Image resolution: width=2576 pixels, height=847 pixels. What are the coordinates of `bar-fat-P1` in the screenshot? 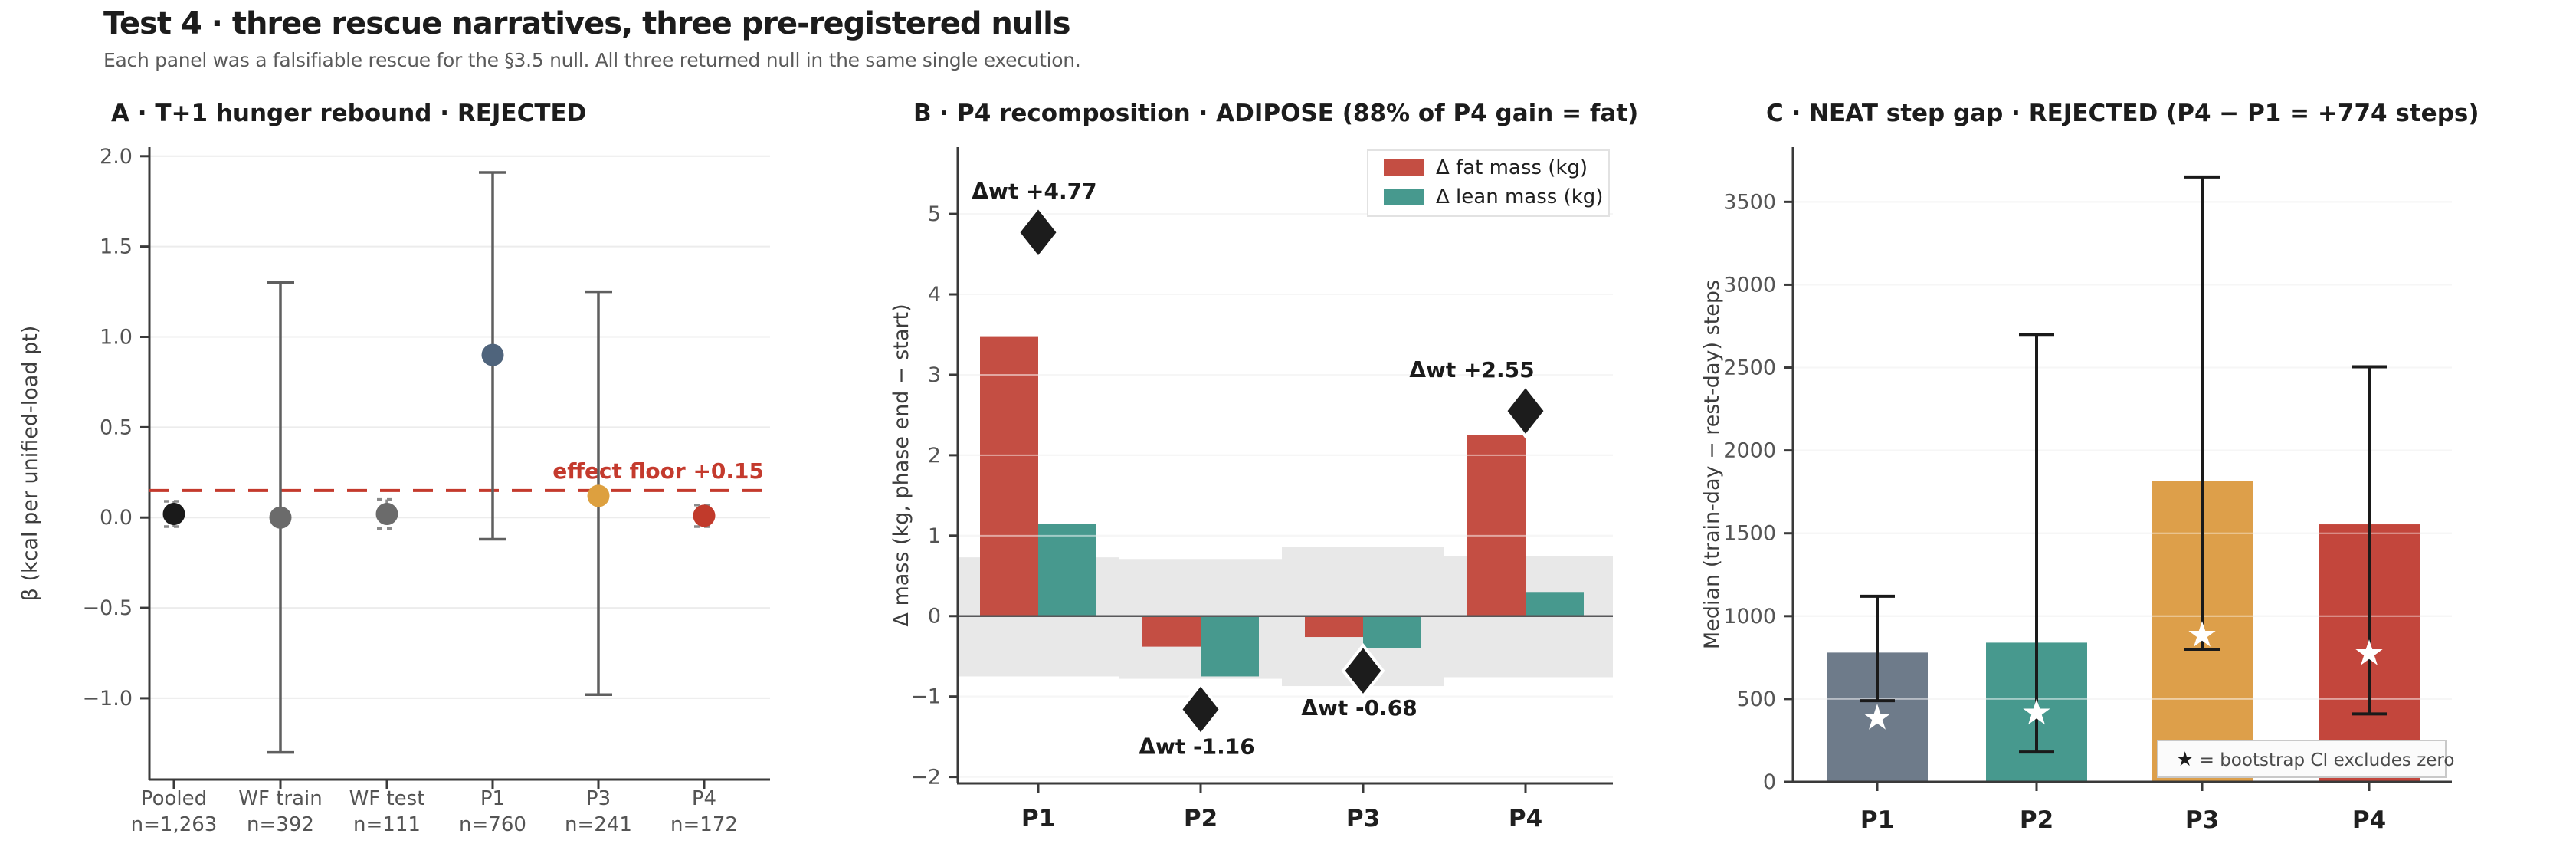 It's located at (1009, 476).